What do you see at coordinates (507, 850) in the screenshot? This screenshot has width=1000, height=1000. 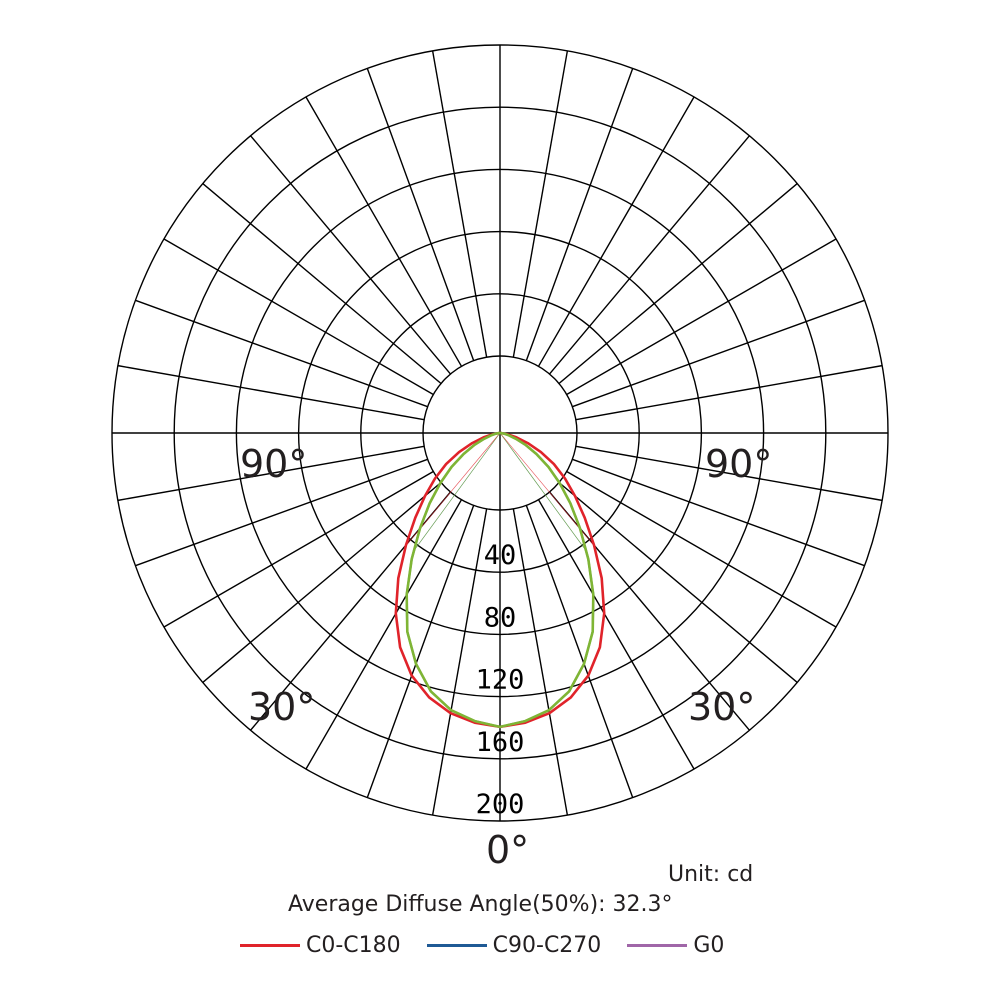 I see `angle-label-0: 0°` at bounding box center [507, 850].